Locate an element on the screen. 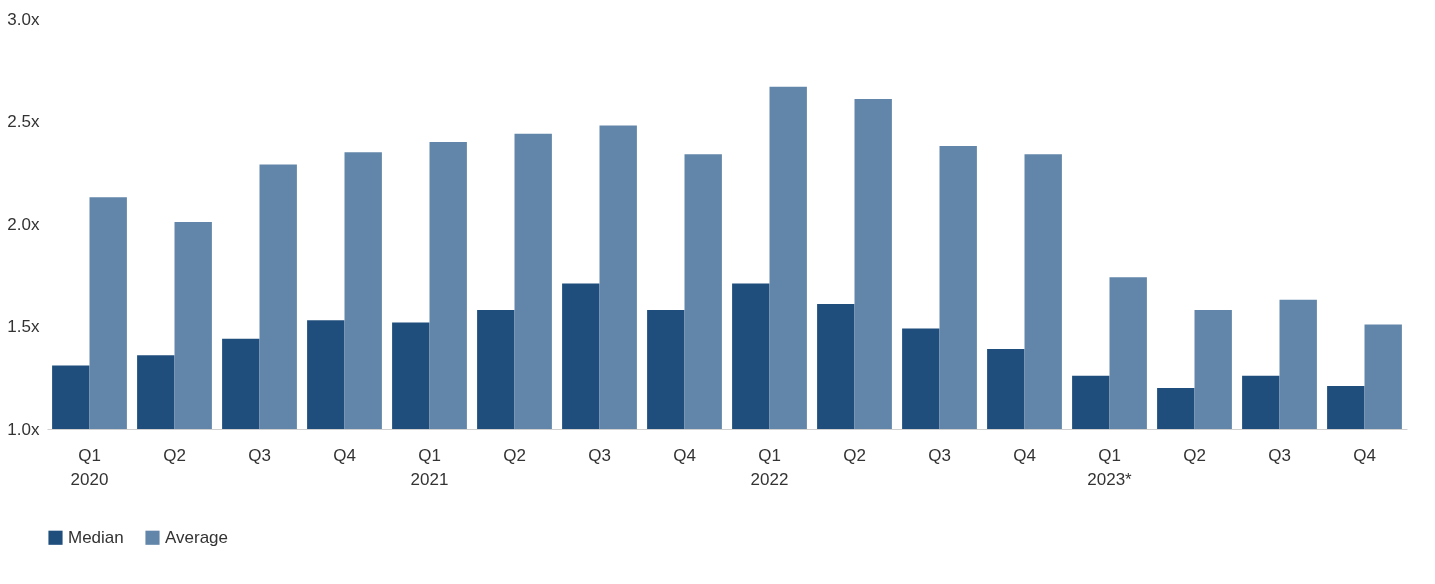  y-tick-label: 2.0x is located at coordinates (23, 224).